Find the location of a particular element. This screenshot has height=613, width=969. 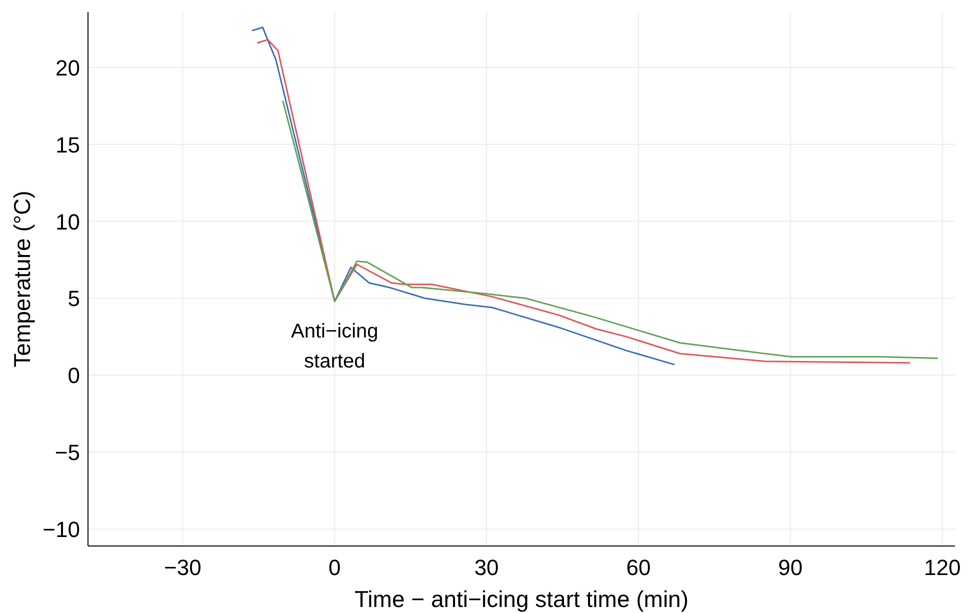

y-axis-title: Temperature (°C) is located at coordinates (22, 279).